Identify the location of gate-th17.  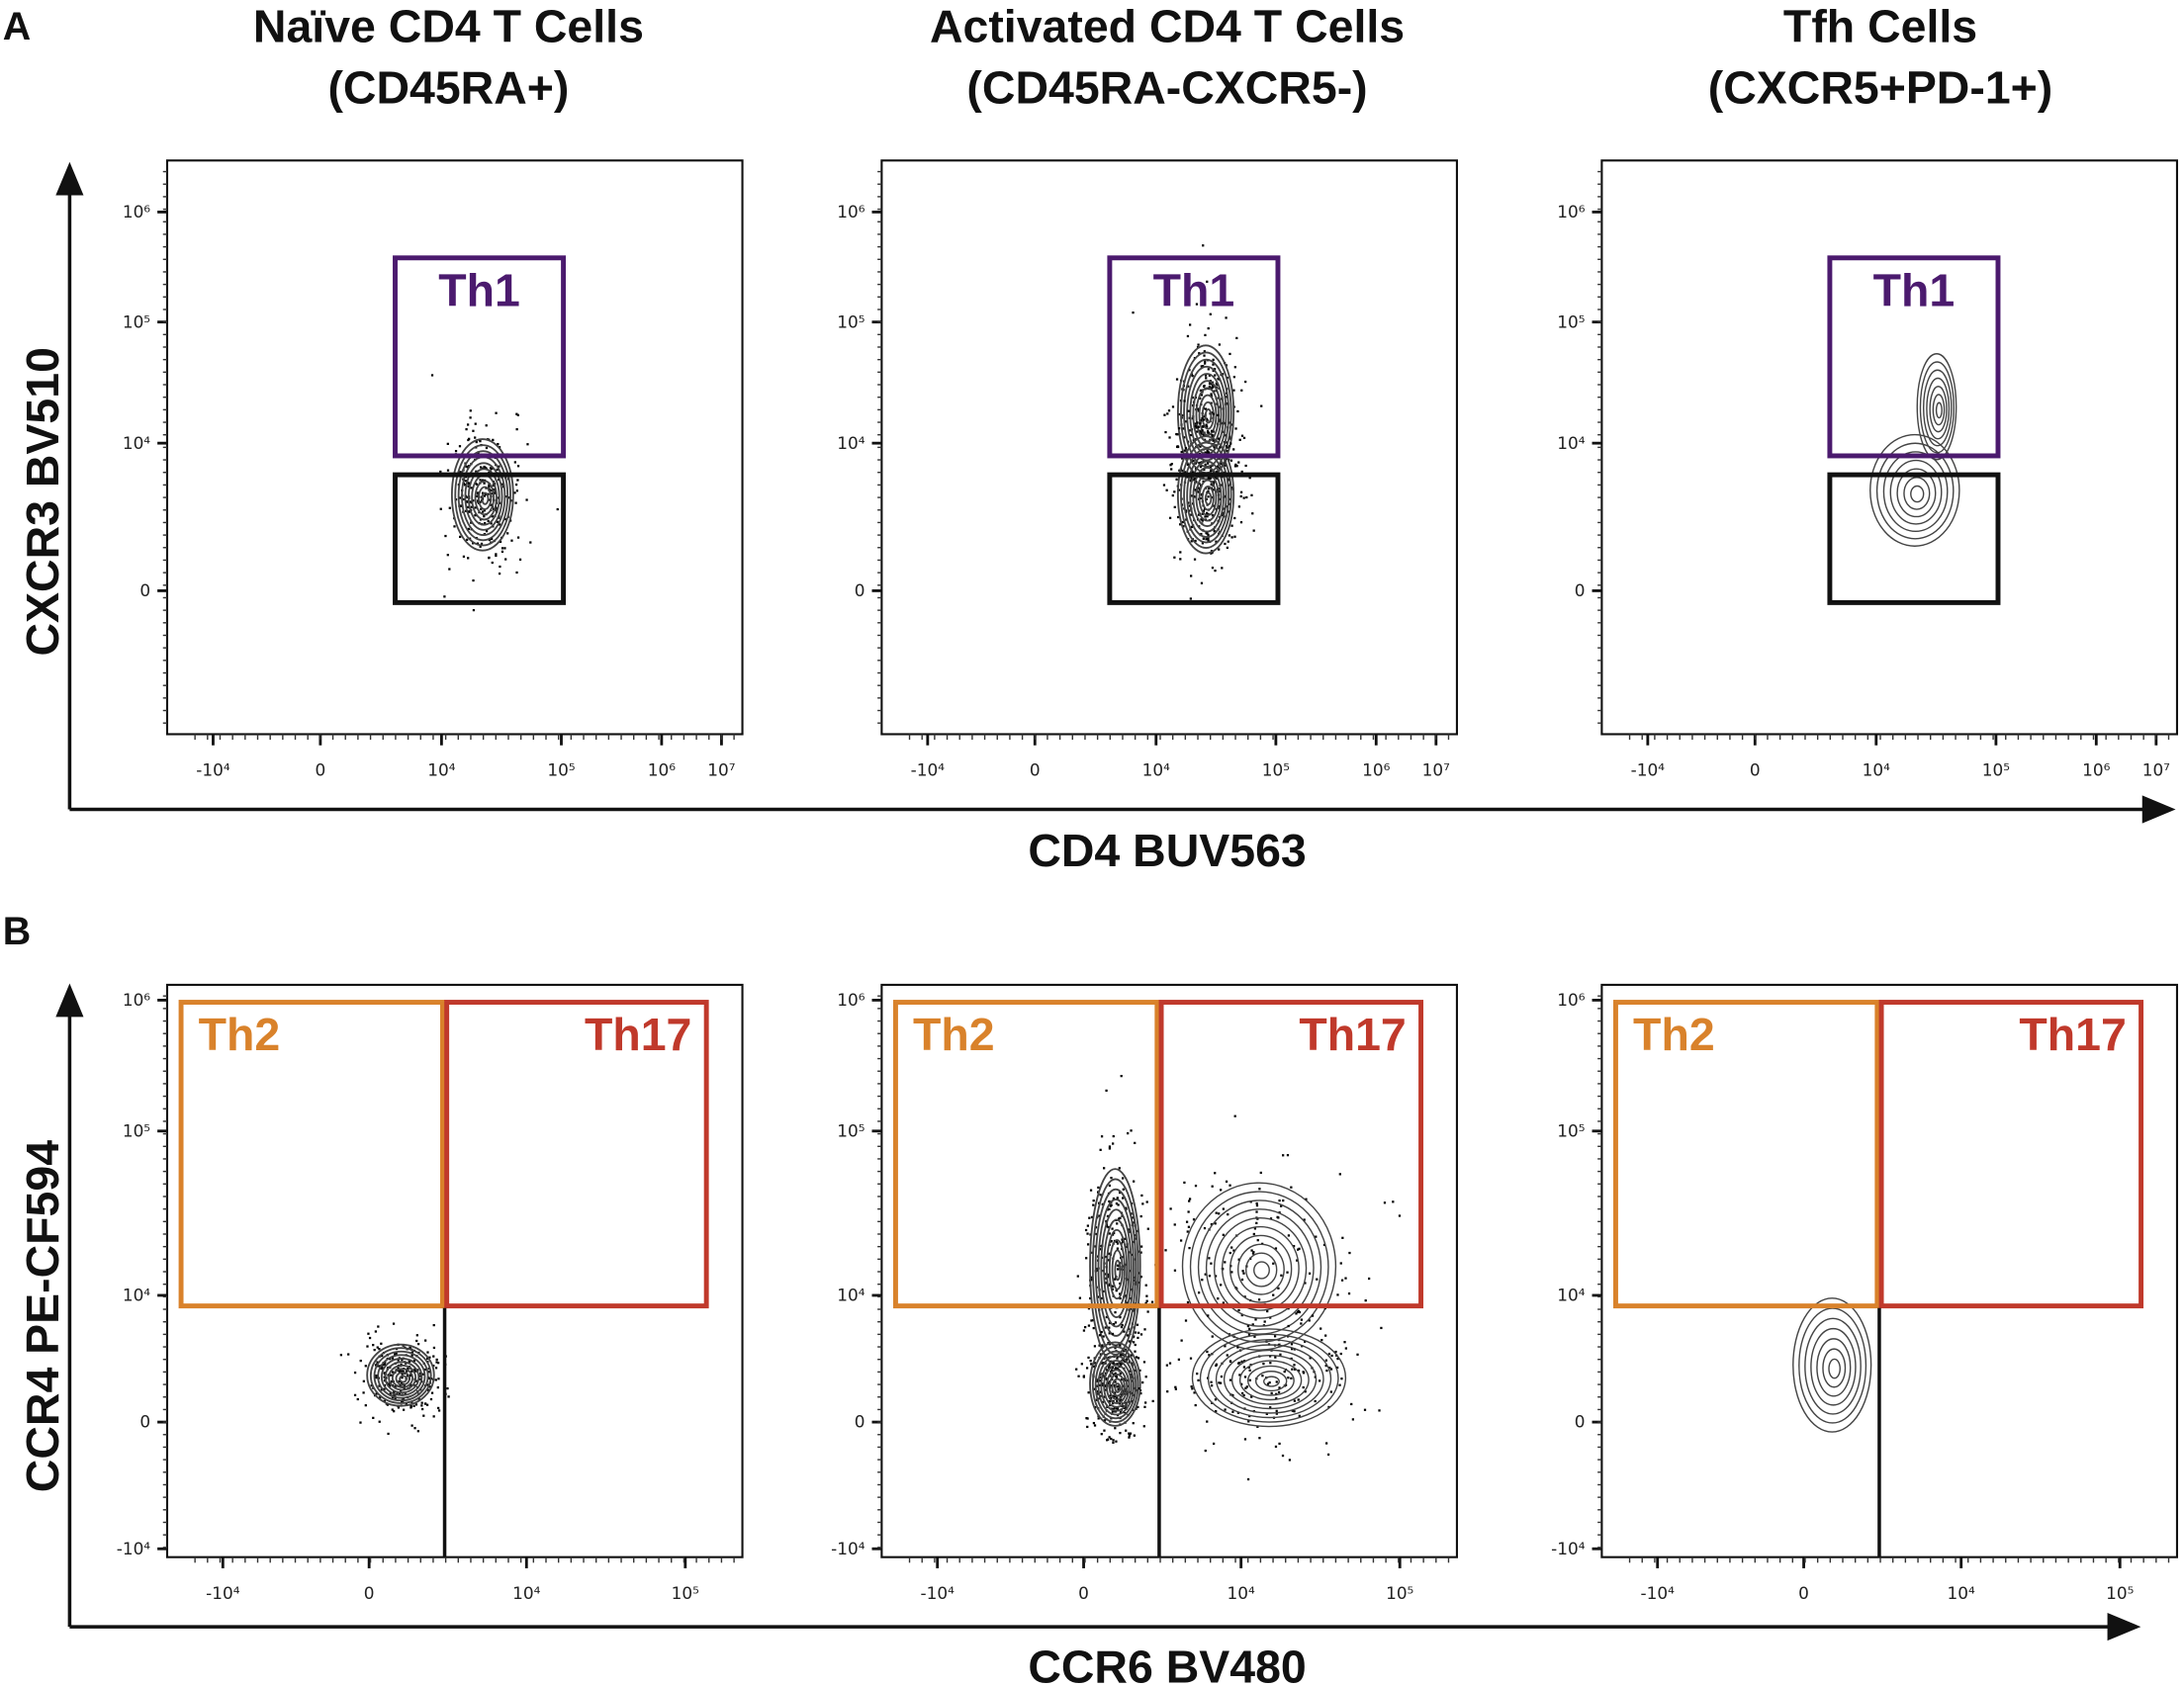
(2011, 1154).